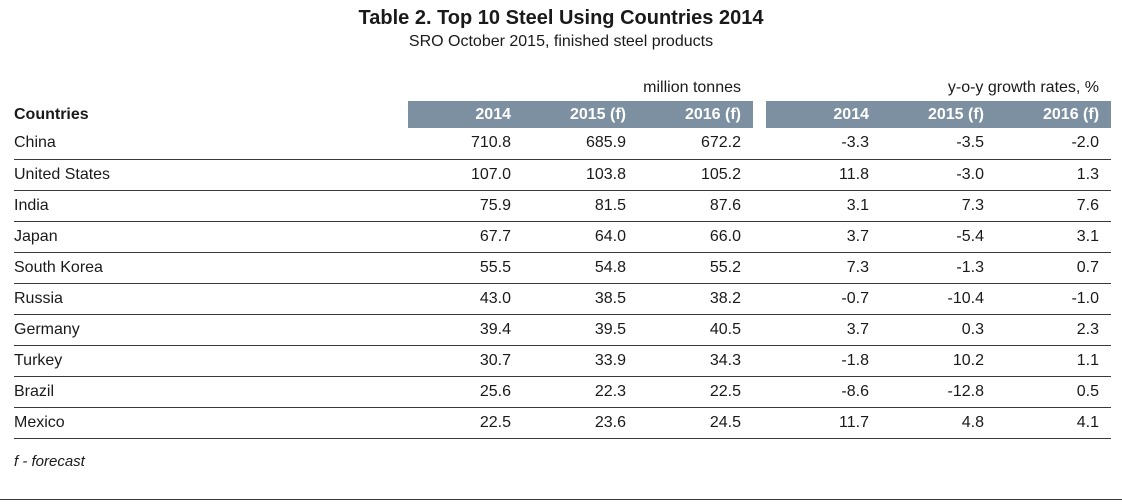  What do you see at coordinates (823, 423) in the screenshot?
I see `value-cell: 11.7` at bounding box center [823, 423].